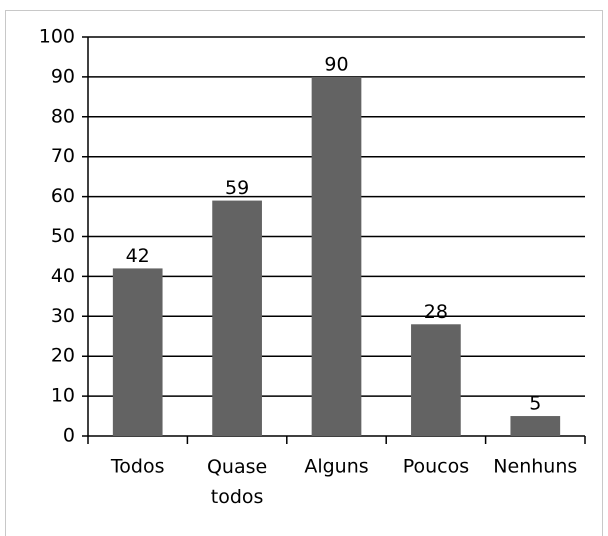 This screenshot has width=608, height=536. Describe the element at coordinates (63, 316) in the screenshot. I see `y-tick-label: 30` at that location.